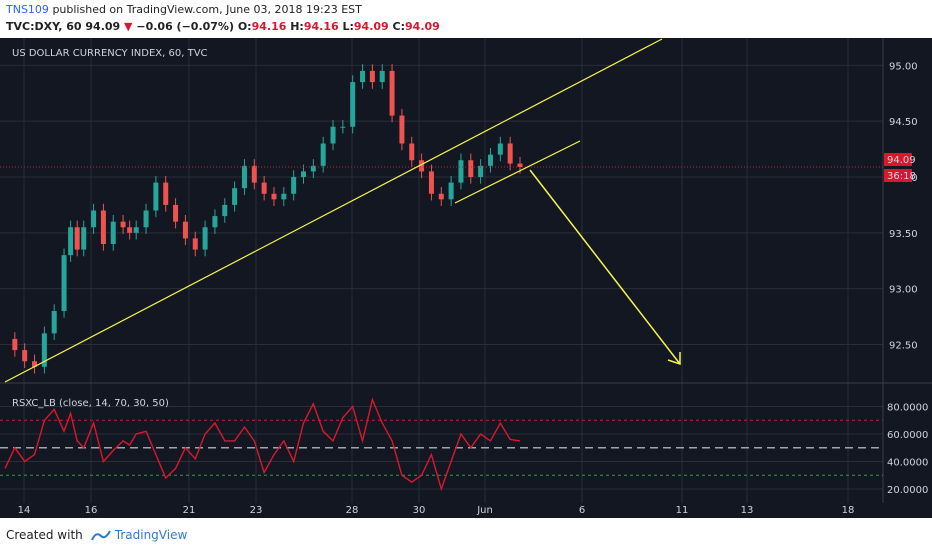 This screenshot has width=932, height=550. I want to click on time-tick-label: 18, so click(848, 510).